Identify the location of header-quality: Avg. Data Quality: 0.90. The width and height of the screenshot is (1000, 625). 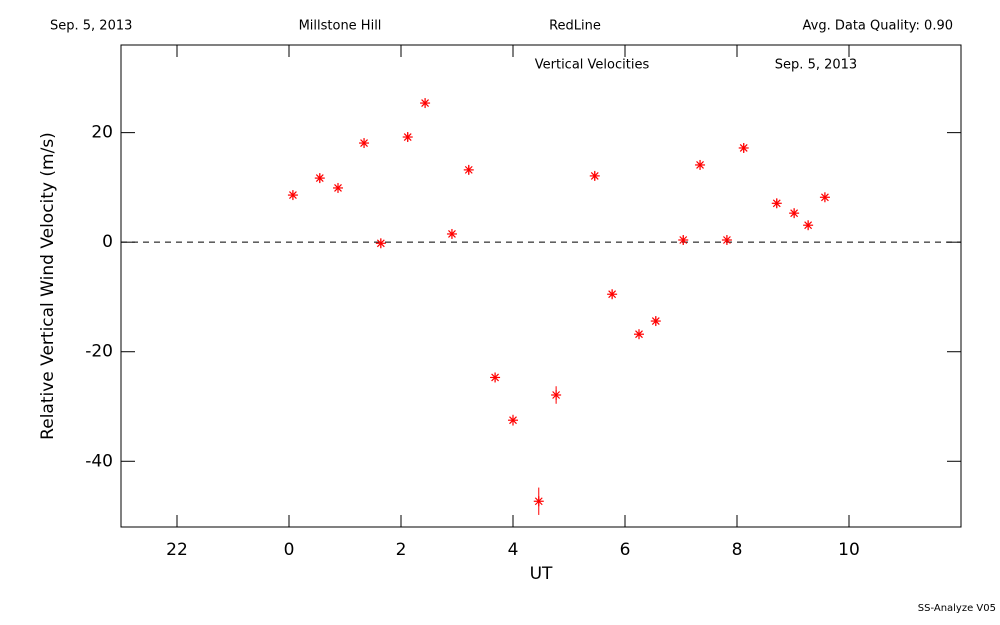
(878, 26).